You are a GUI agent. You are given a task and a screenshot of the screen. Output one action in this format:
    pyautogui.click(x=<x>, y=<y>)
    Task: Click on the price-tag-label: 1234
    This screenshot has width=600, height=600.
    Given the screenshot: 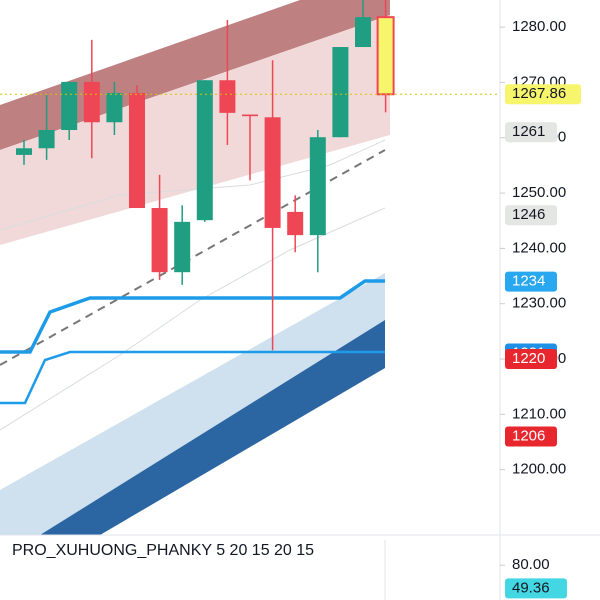 What is the action you would take?
    pyautogui.click(x=528, y=281)
    